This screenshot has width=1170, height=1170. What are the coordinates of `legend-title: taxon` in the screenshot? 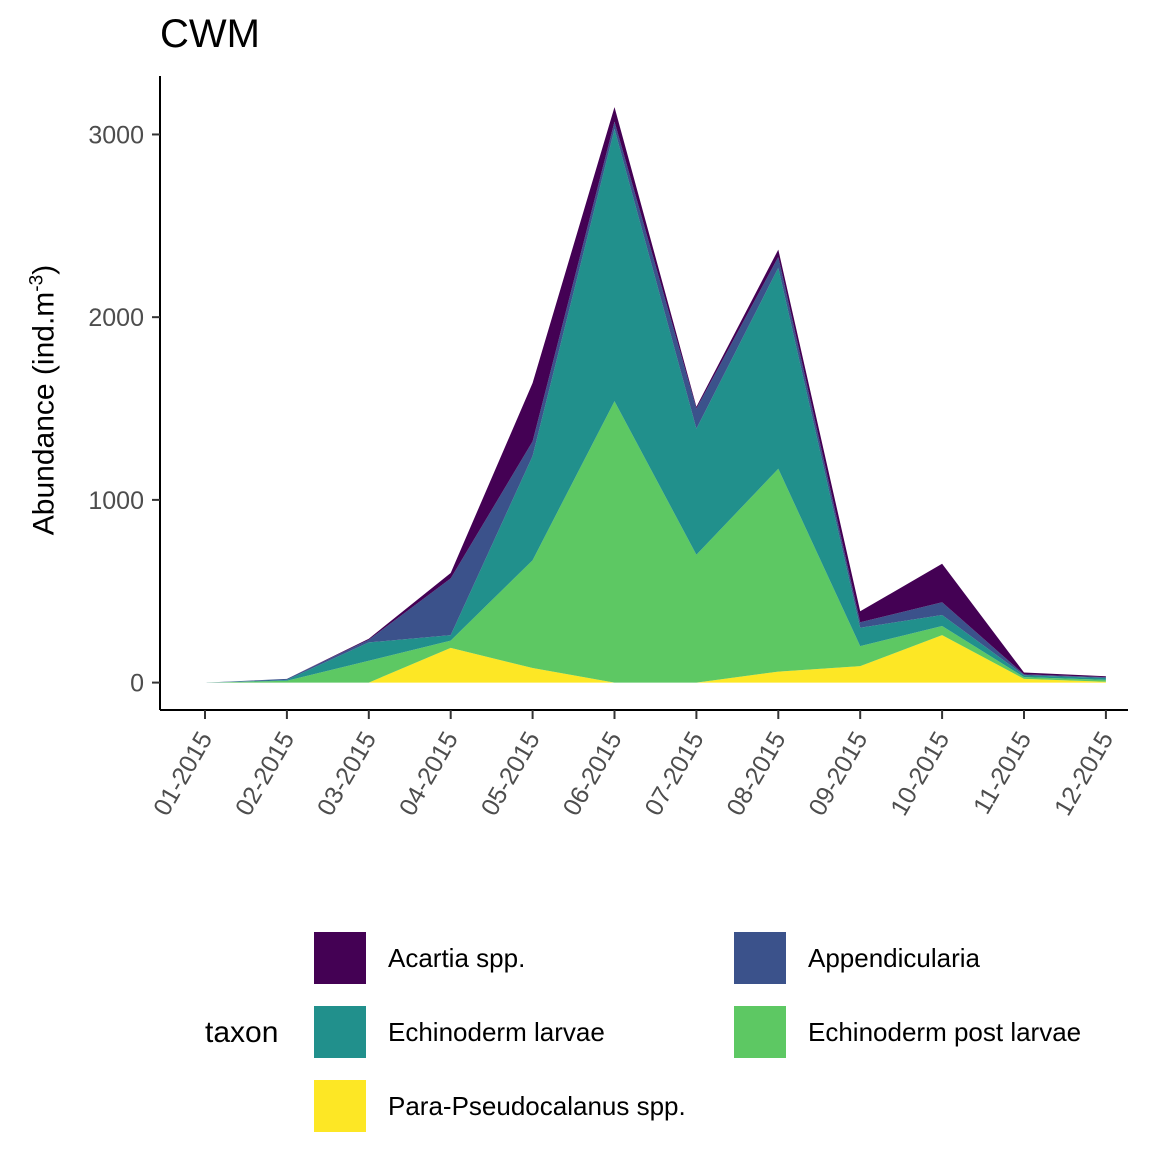 It's located at (242, 1032).